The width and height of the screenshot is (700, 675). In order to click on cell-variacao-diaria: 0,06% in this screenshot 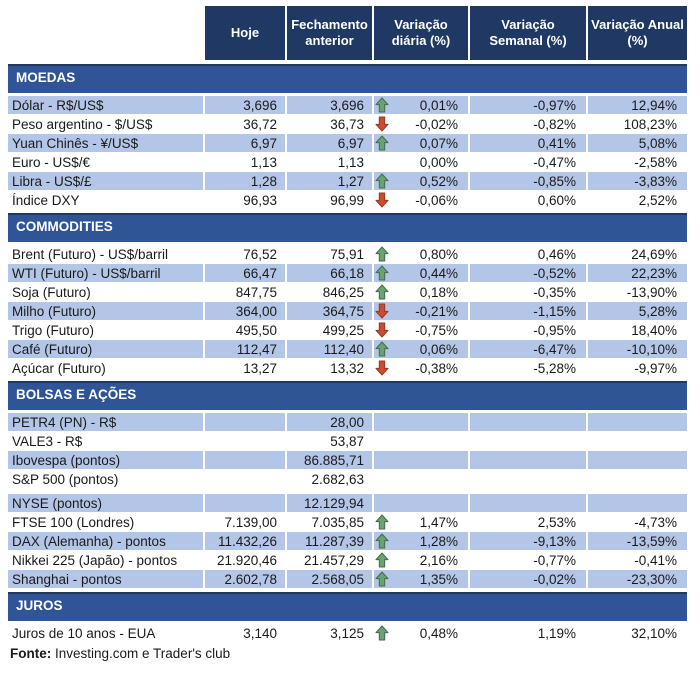, I will do `click(421, 349)`.